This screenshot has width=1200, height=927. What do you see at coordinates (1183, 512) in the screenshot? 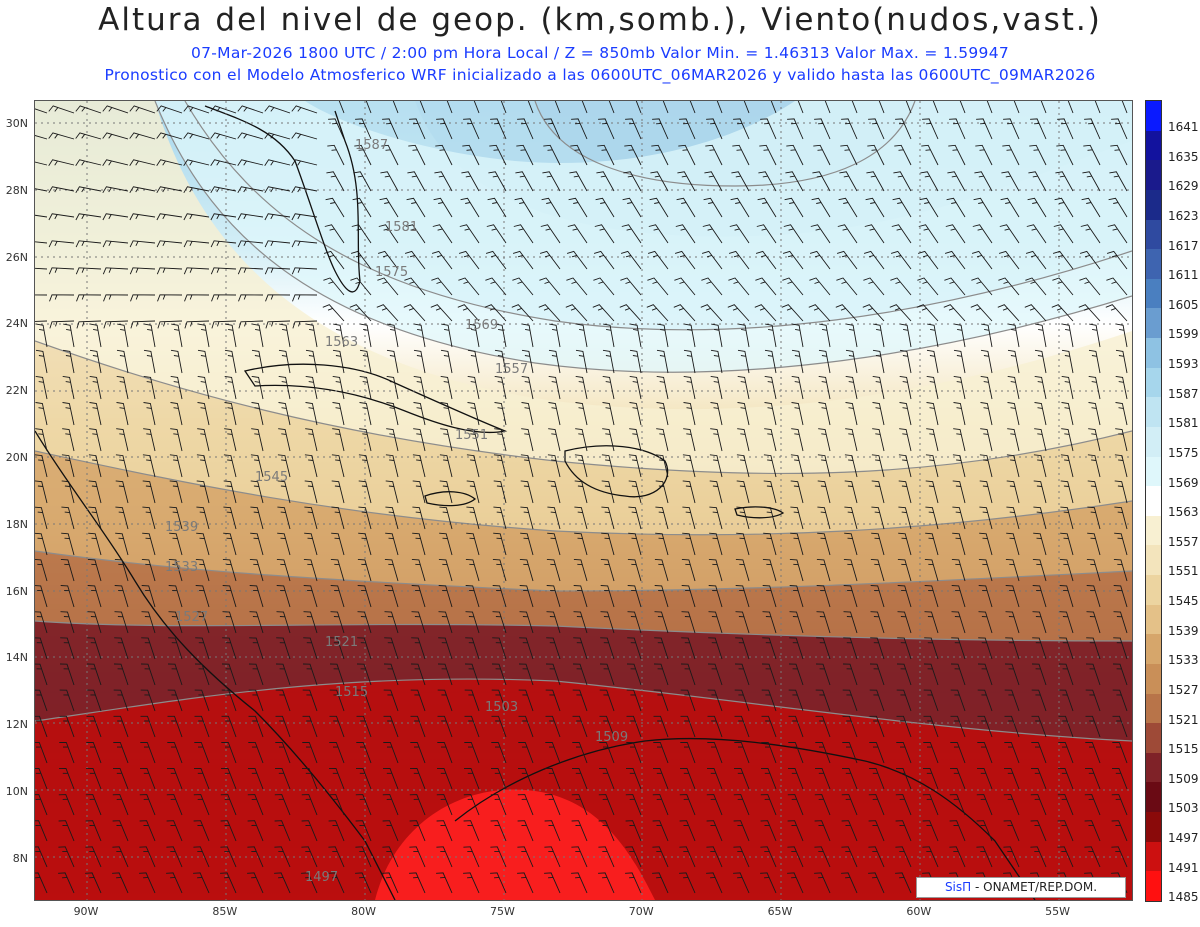
I see `colorbar-level-label: 1563` at bounding box center [1183, 512].